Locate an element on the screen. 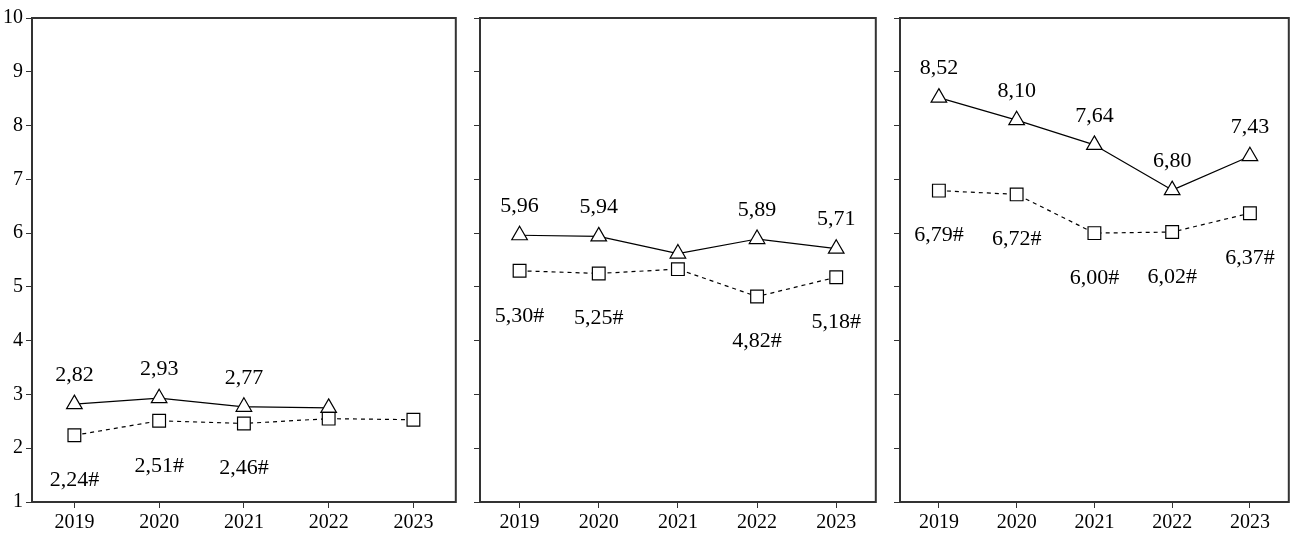 The image size is (1299, 542). data-label: 5,89 is located at coordinates (757, 208).